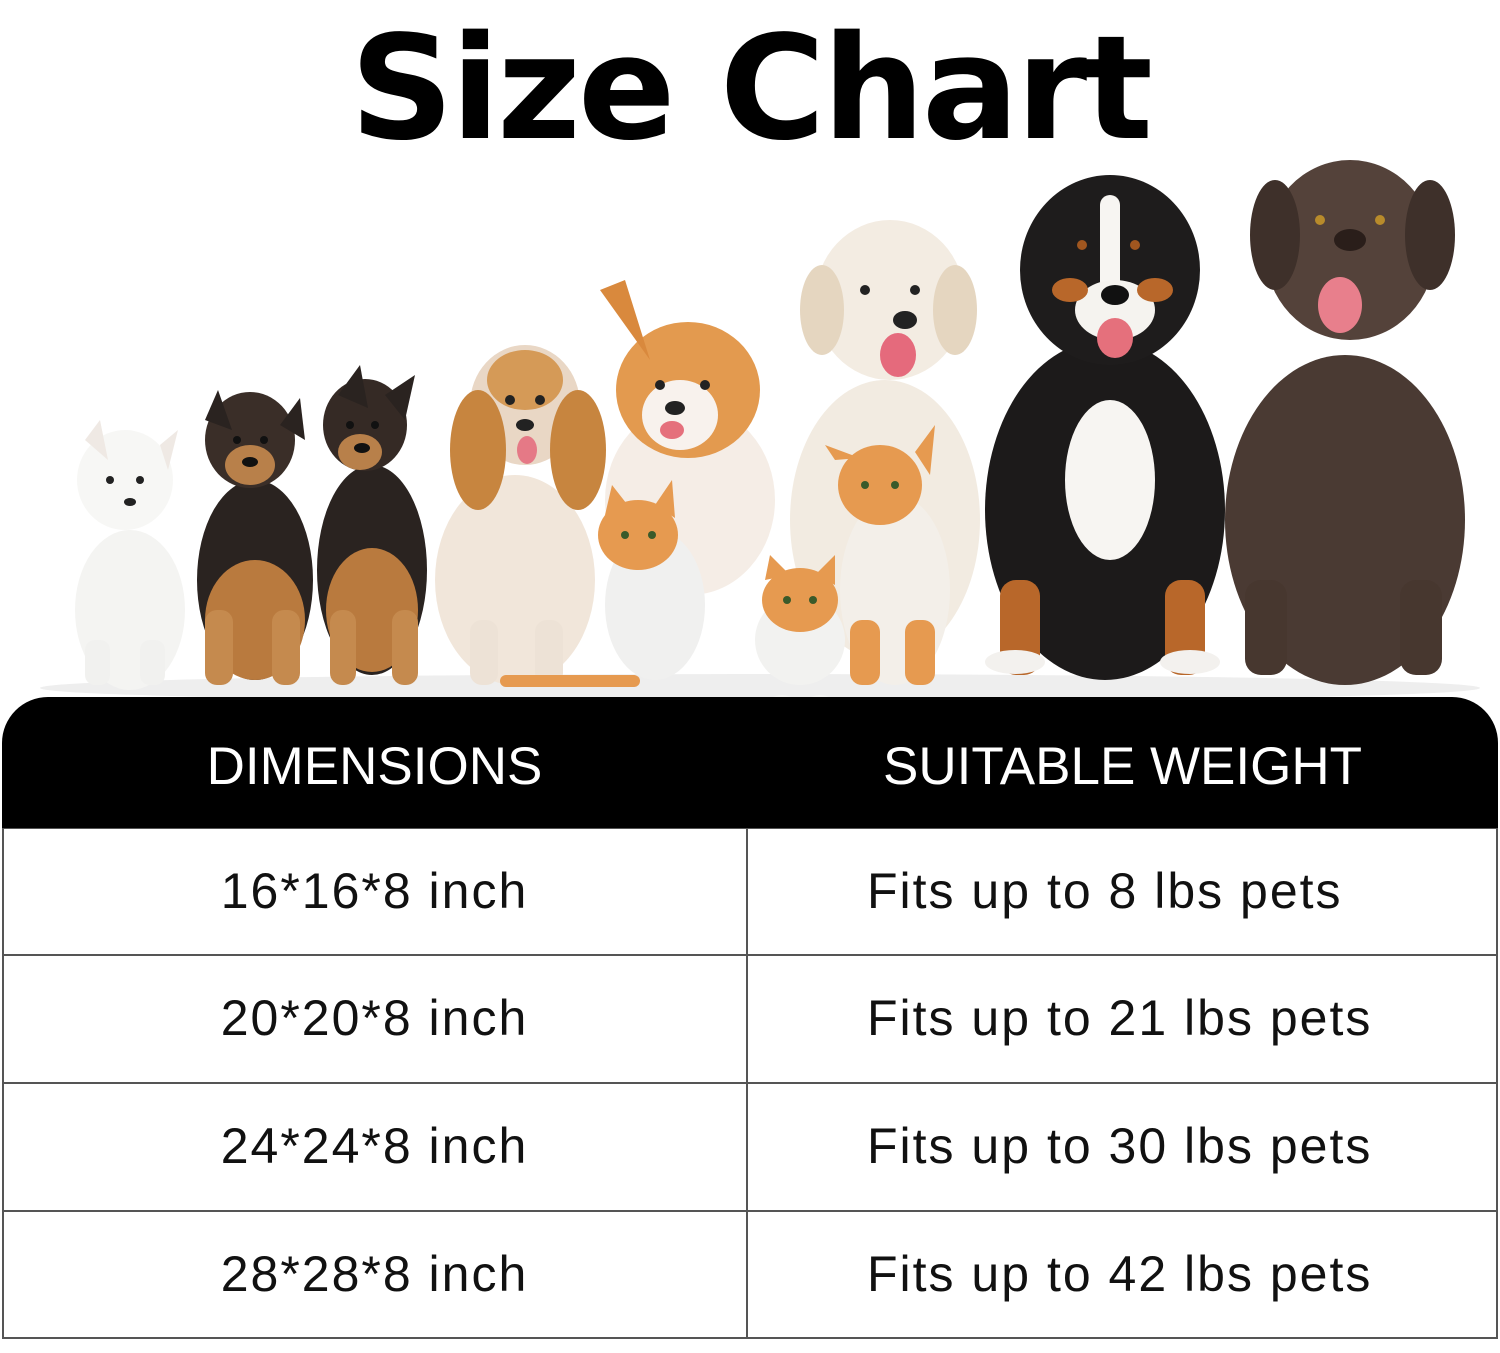 Image resolution: width=1500 pixels, height=1353 pixels. I want to click on dimensions-cell: 16*16*8 inch, so click(374, 891).